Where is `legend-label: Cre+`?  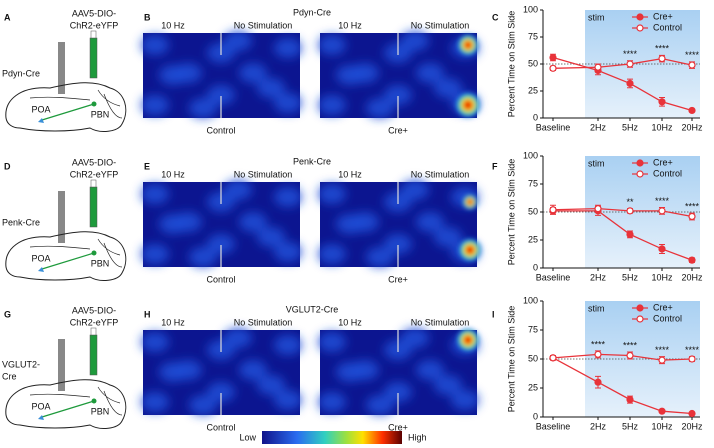 legend-label: Cre+ is located at coordinates (663, 16).